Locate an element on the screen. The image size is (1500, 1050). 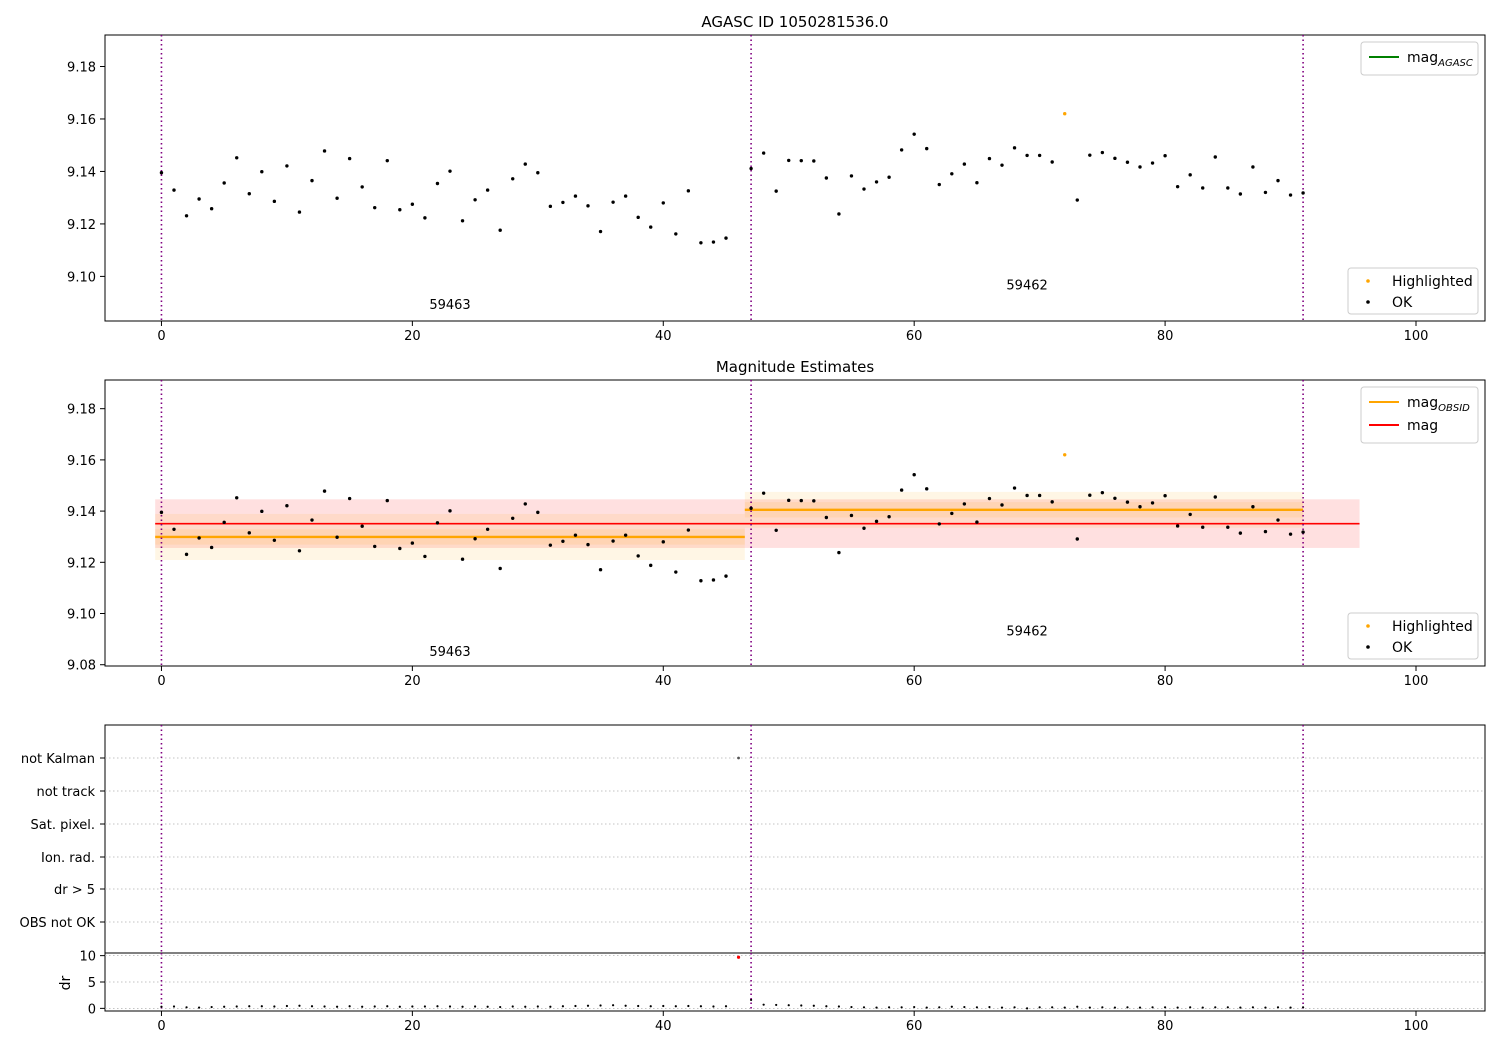
flag-category-label: OBS not OK is located at coordinates (58, 923).